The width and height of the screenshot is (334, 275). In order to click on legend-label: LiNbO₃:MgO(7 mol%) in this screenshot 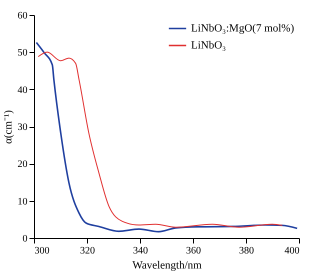, I will do `click(242, 28)`.